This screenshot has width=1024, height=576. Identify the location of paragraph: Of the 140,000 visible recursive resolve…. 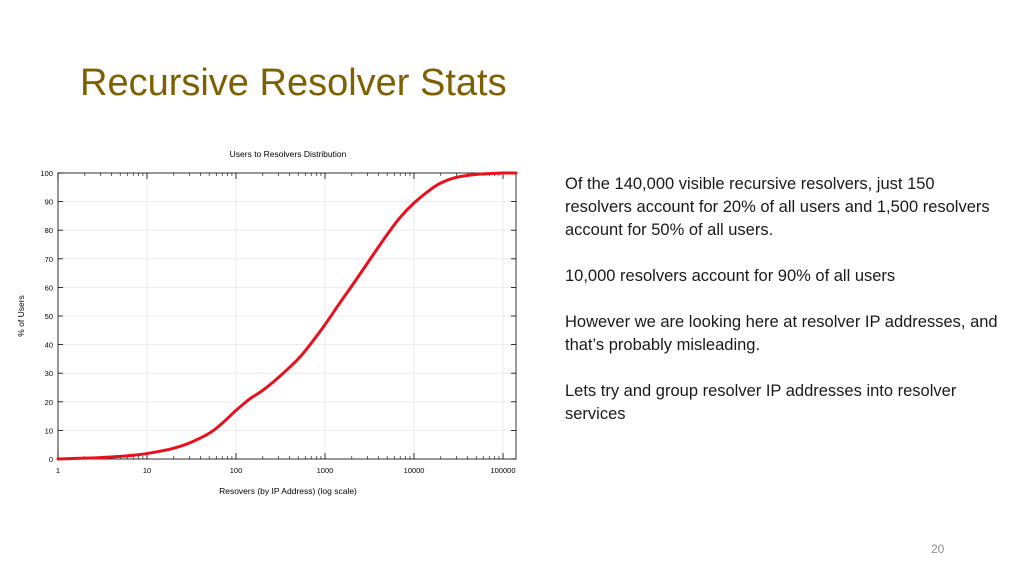
(777, 207).